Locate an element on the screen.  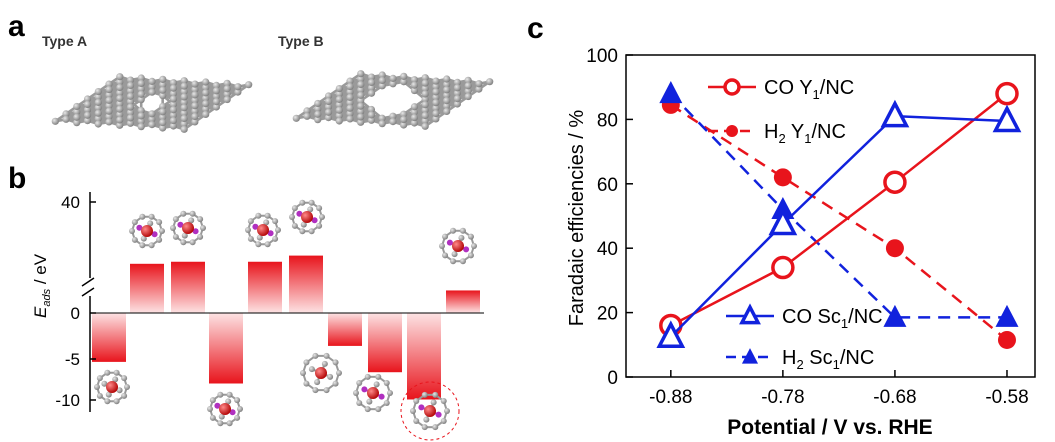
panel-b-y-ticks: 40 0 -5 -10 is located at coordinates (75, 301).